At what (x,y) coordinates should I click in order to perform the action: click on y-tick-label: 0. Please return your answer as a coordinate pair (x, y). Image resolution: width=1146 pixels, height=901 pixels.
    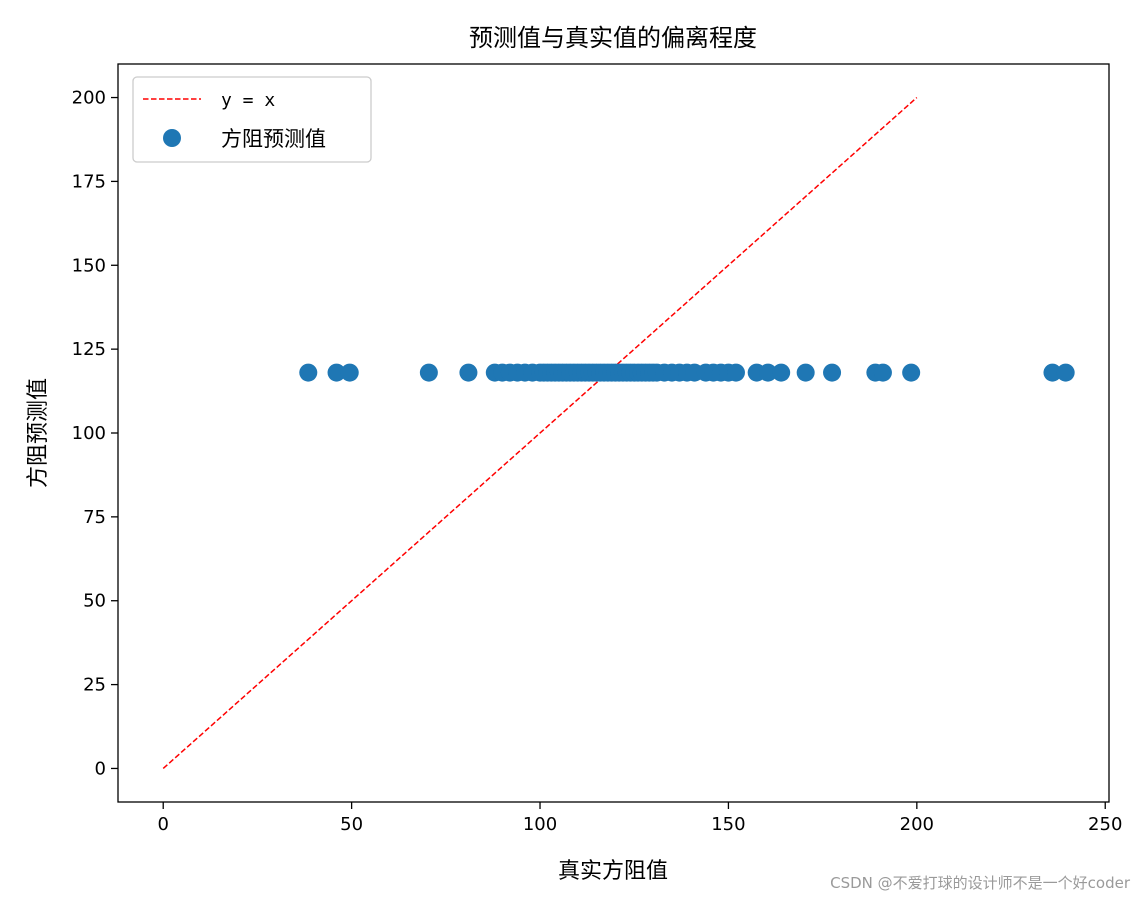
    Looking at the image, I should click on (100, 768).